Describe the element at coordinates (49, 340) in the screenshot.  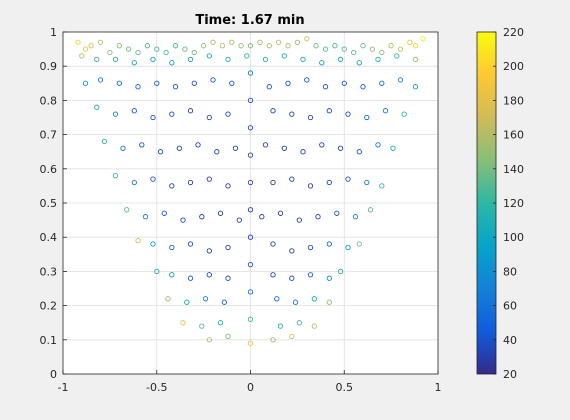
I see `y-tick-label: 0.1` at that location.